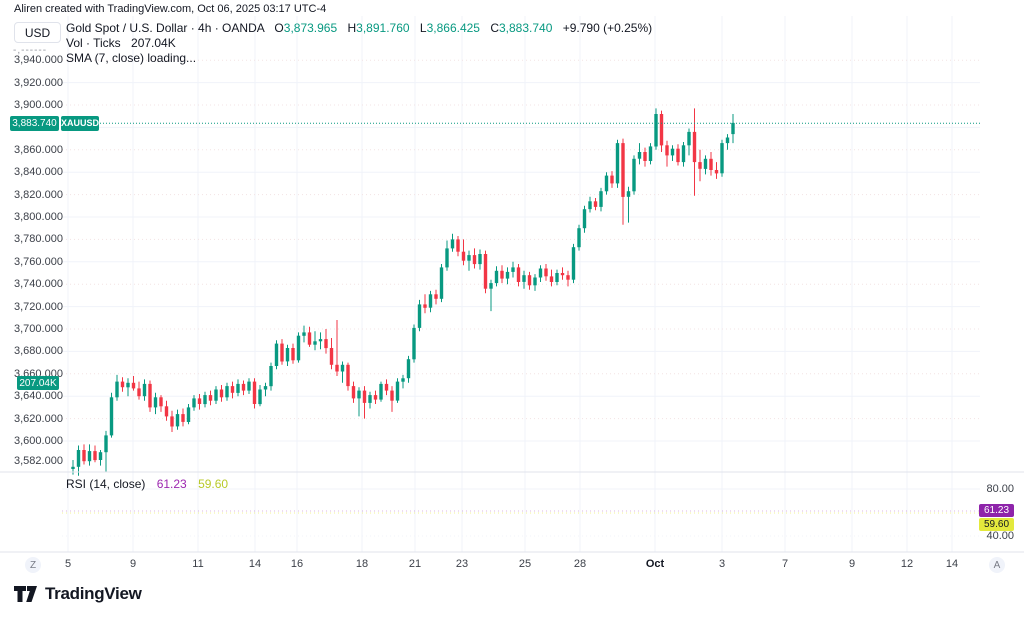 Image resolution: width=1024 pixels, height=618 pixels. I want to click on rsi-legend: RSI (14, close) 61.23 59.60, so click(147, 484).